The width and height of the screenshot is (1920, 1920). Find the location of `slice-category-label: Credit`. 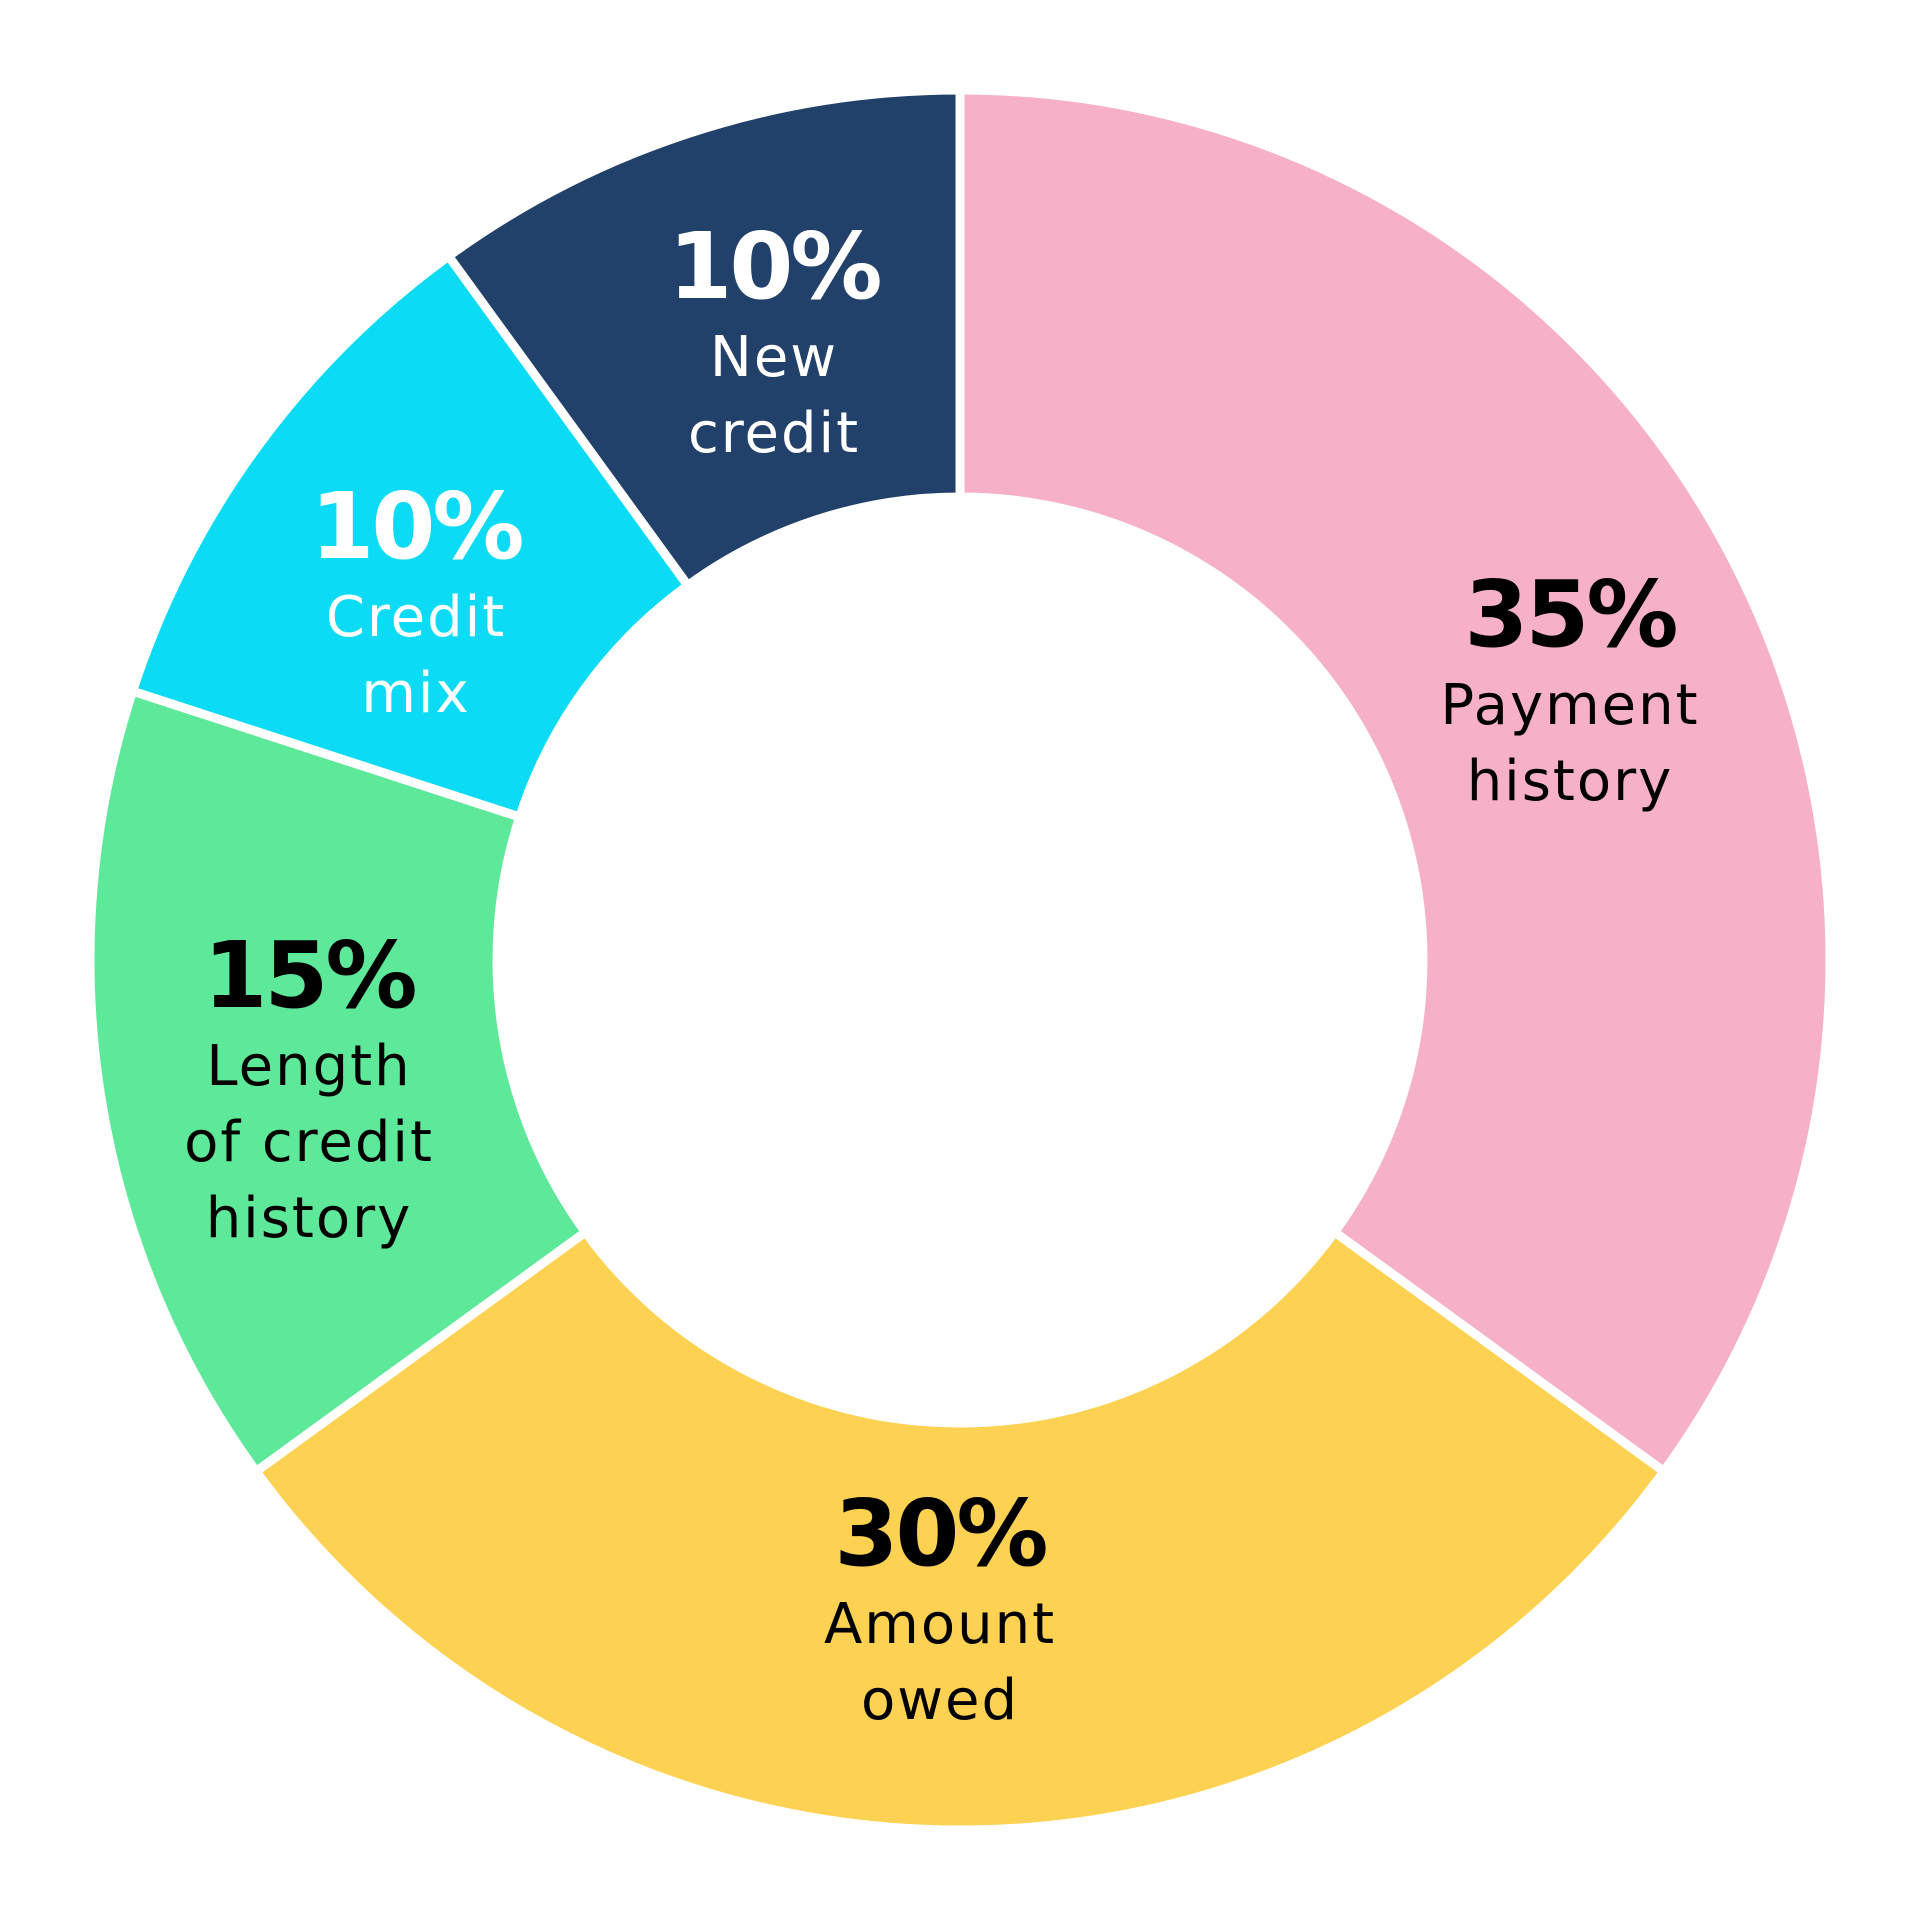

slice-category-label: Credit is located at coordinates (416, 617).